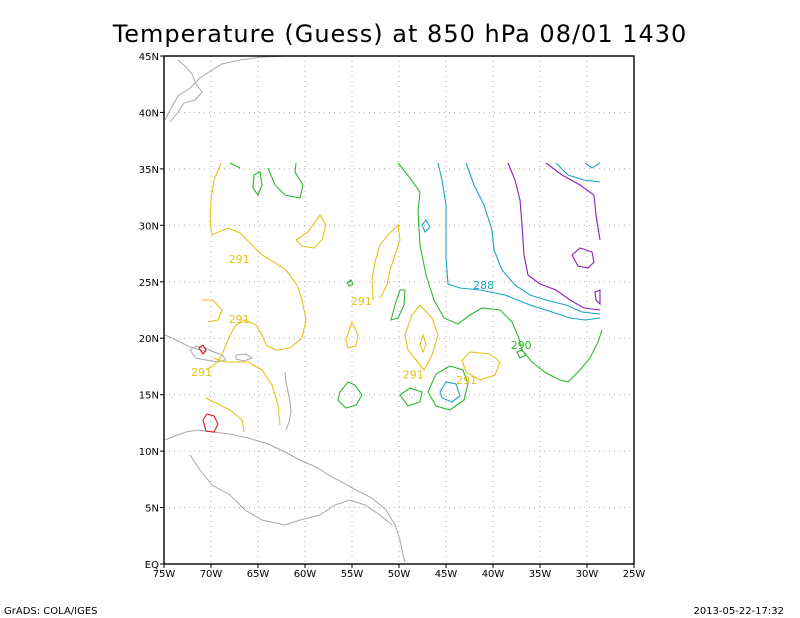 The image size is (800, 618). Describe the element at coordinates (186, 343) in the screenshot. I see `cuba` at that location.